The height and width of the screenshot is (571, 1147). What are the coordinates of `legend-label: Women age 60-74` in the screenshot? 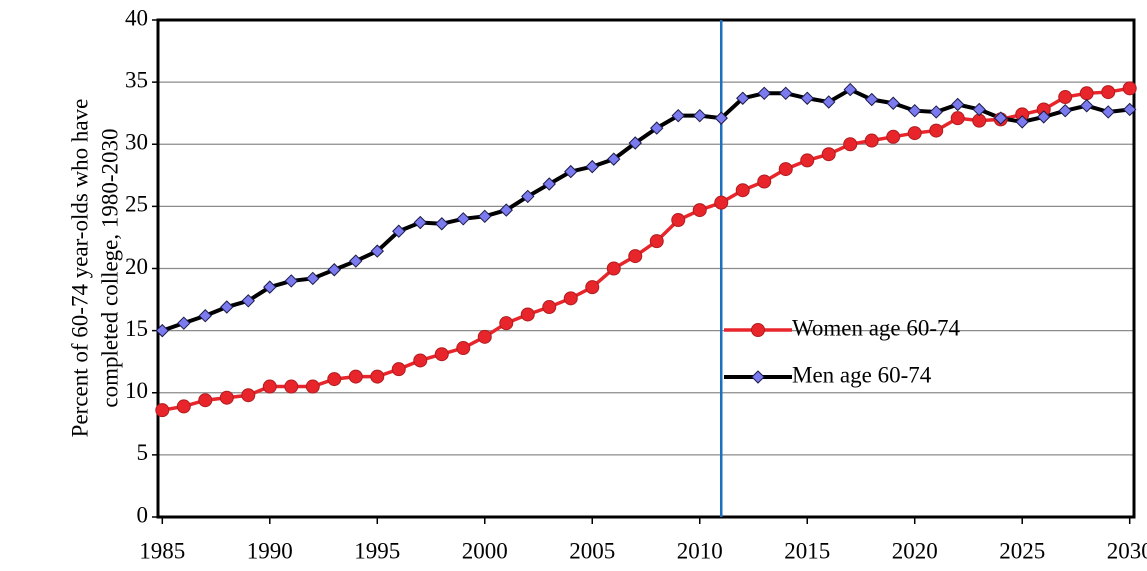 It's located at (876, 327).